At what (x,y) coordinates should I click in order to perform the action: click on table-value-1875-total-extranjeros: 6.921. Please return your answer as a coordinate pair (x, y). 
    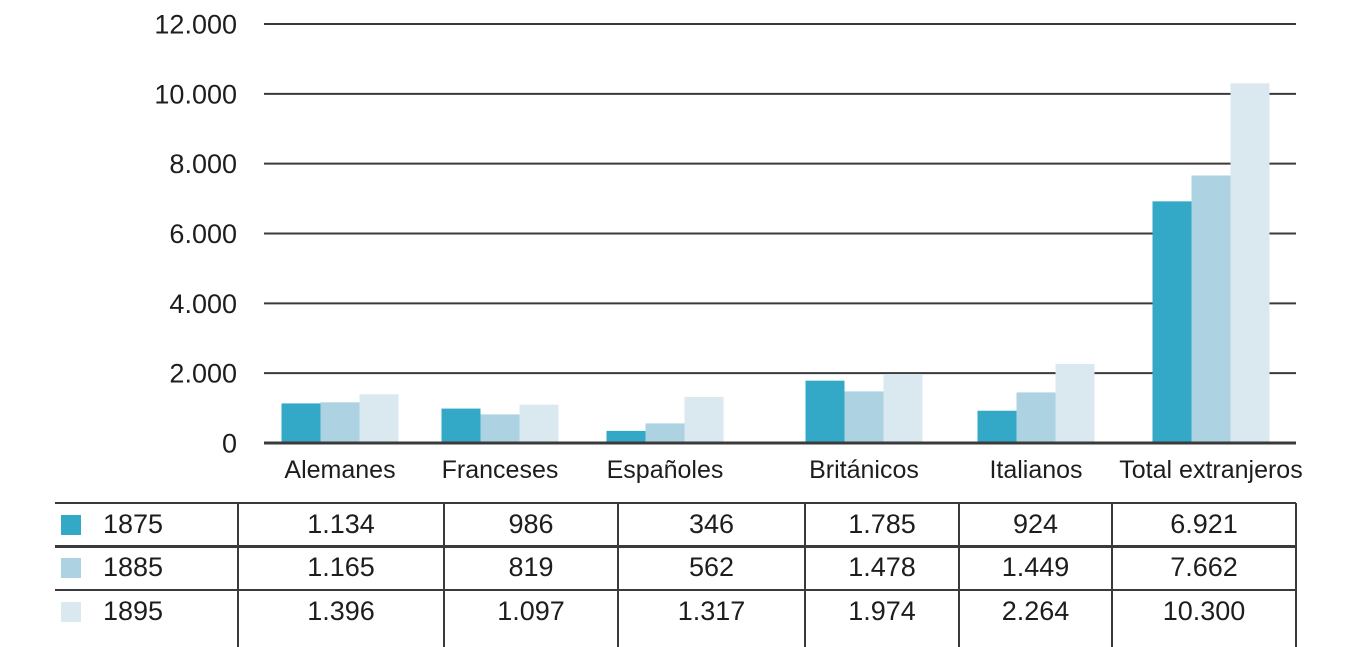
    Looking at the image, I should click on (1204, 523).